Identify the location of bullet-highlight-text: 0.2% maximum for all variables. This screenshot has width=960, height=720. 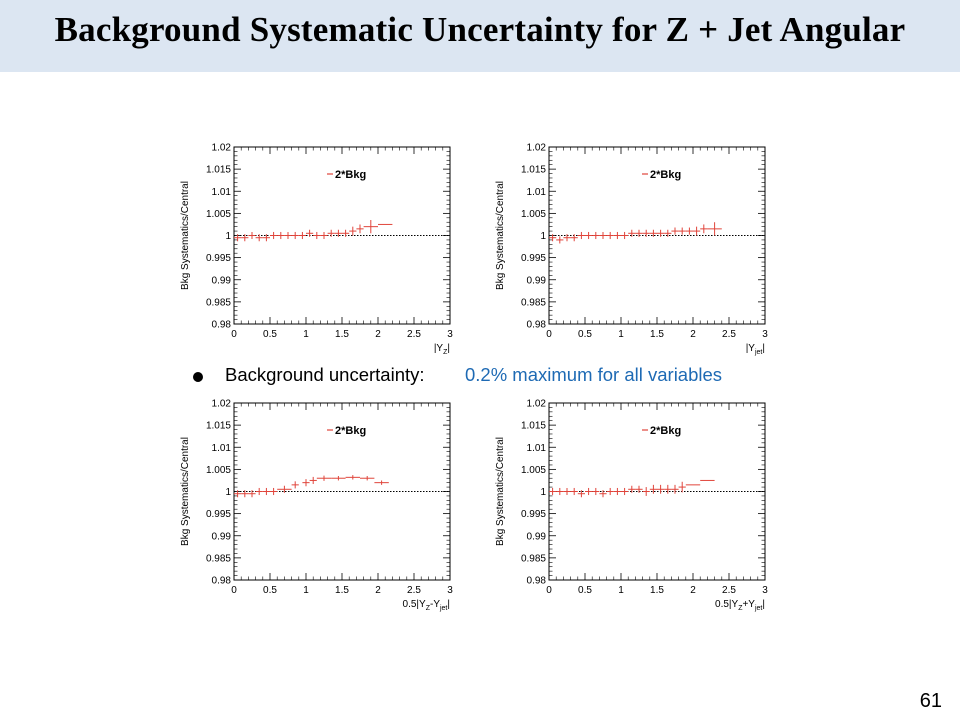
(594, 374).